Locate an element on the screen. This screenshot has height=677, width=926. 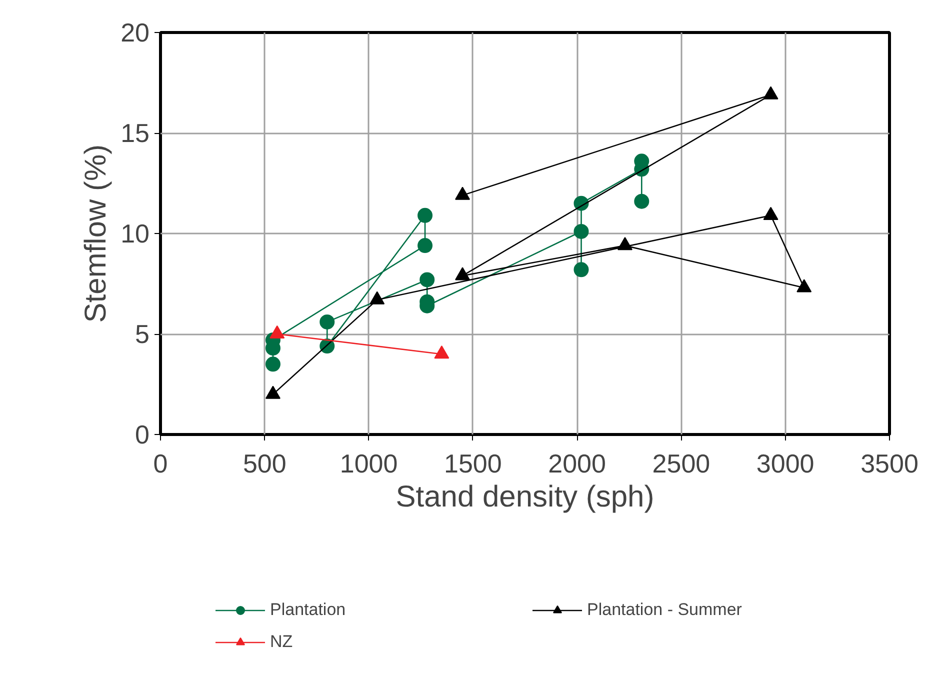
y-tick-label: 15 is located at coordinates (135, 133).